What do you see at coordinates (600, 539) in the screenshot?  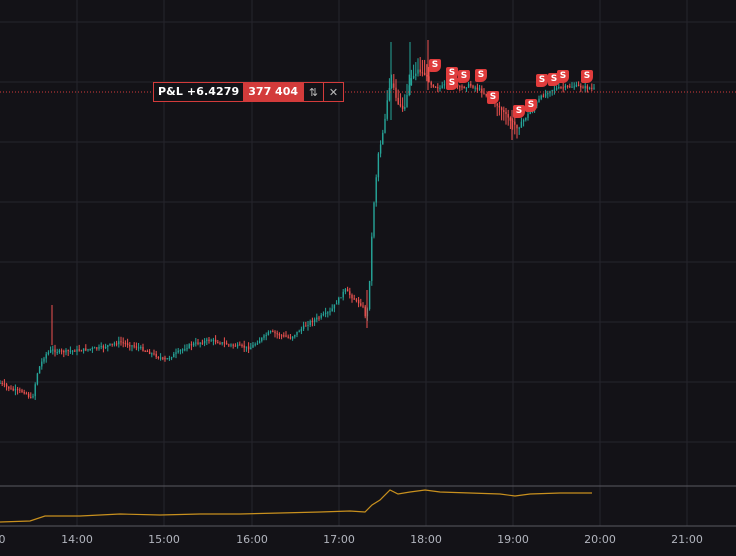 I see `time-axis-label: 20:00` at bounding box center [600, 539].